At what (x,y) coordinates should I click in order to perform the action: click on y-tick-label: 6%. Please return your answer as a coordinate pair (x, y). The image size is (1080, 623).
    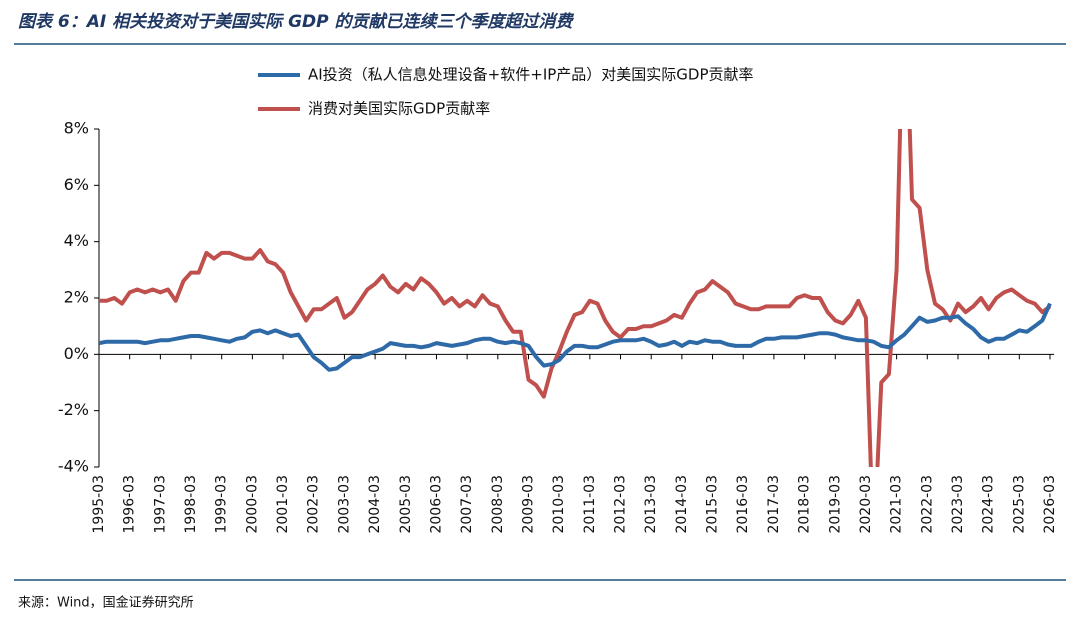
    Looking at the image, I should click on (76, 184).